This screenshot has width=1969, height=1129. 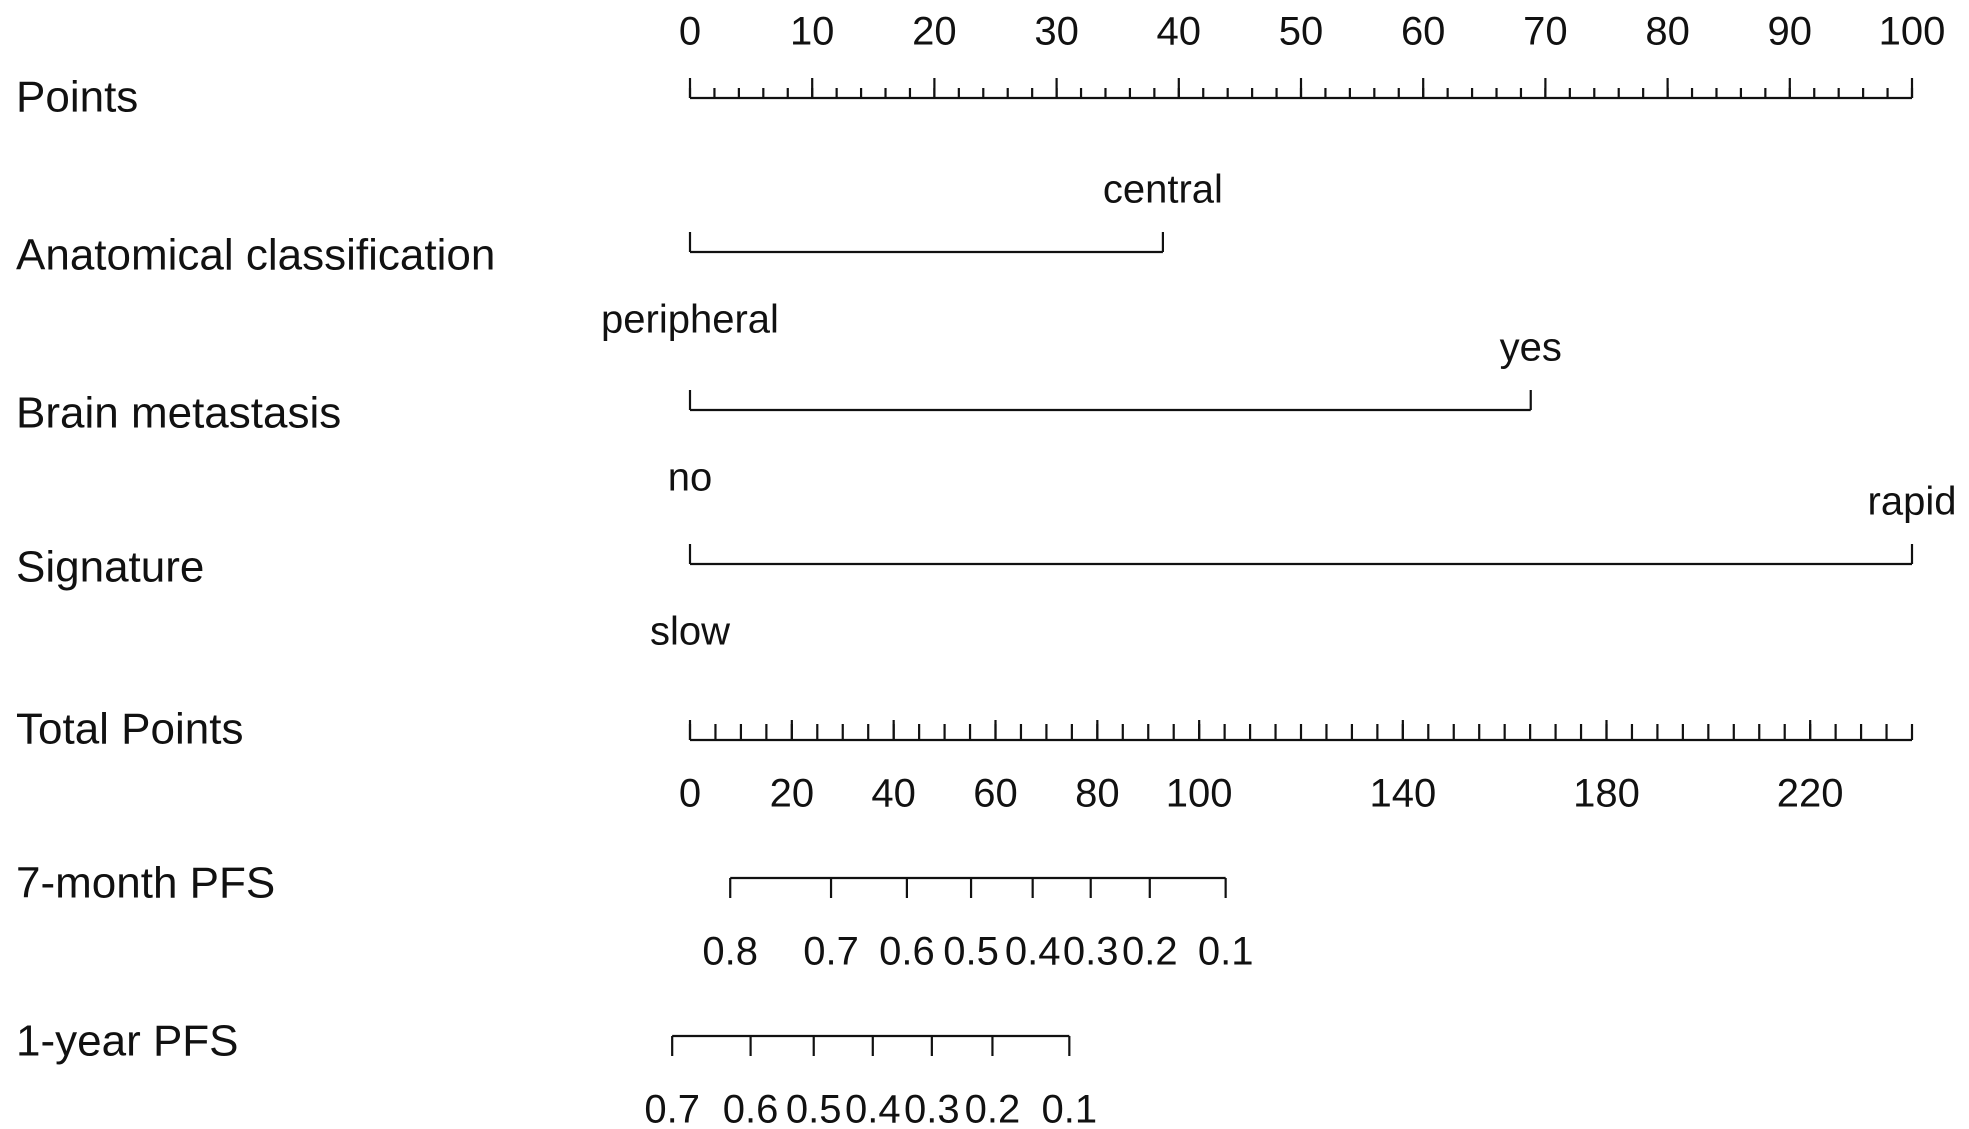 I want to click on level-label: rapid, so click(x=1912, y=502).